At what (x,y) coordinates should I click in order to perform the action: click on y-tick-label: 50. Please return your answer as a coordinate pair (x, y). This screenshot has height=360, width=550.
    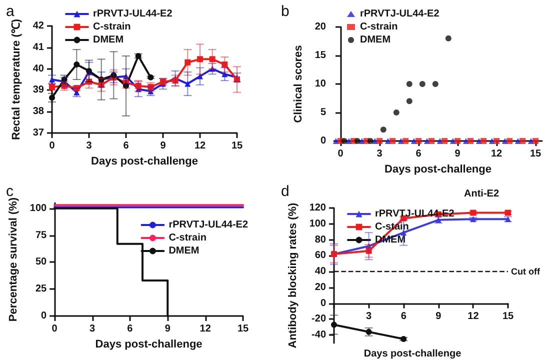
    Looking at the image, I should click on (41, 262).